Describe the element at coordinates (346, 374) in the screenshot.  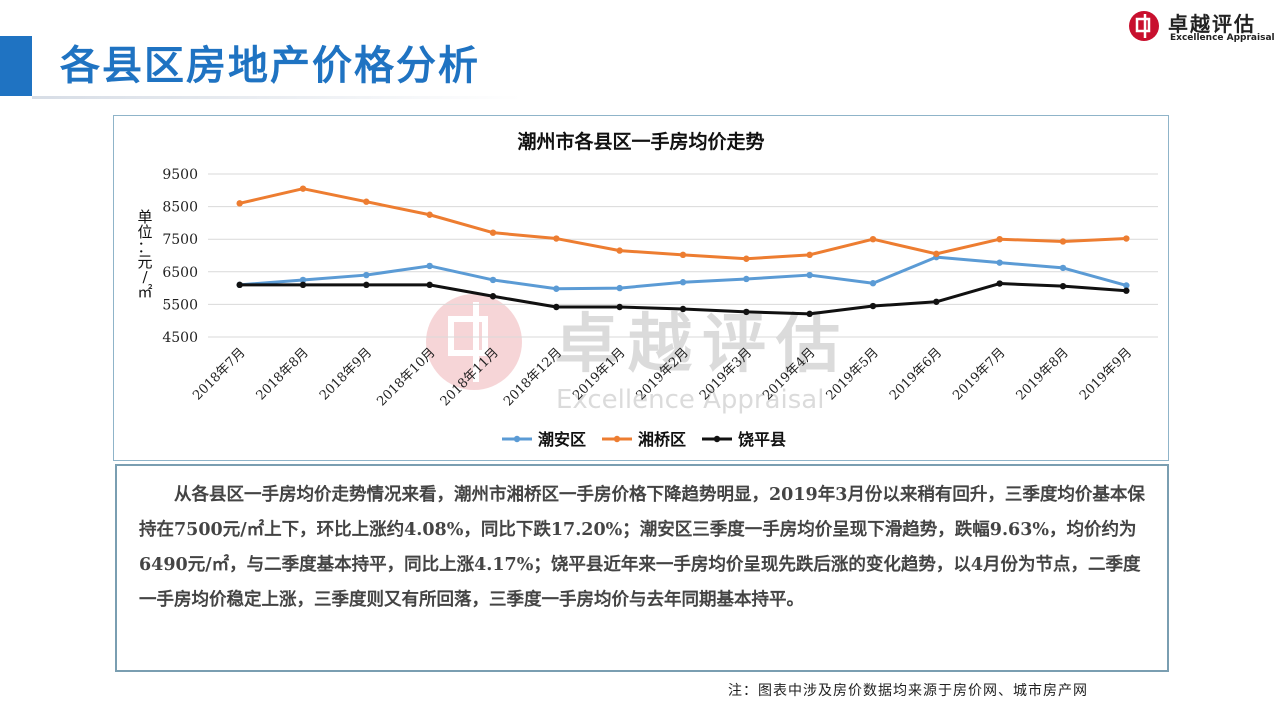
I see `x-tick-label: 2018年9月` at that location.